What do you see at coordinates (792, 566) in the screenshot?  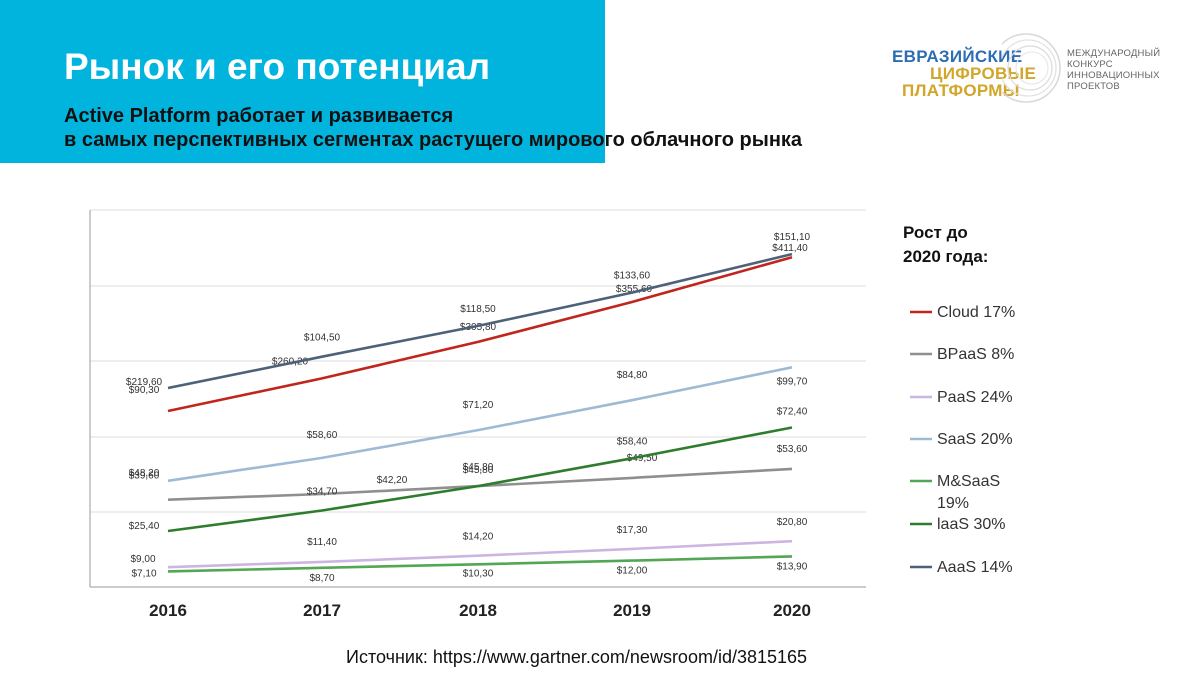 I see `data-label-m-saas-19-2020: $13,90` at bounding box center [792, 566].